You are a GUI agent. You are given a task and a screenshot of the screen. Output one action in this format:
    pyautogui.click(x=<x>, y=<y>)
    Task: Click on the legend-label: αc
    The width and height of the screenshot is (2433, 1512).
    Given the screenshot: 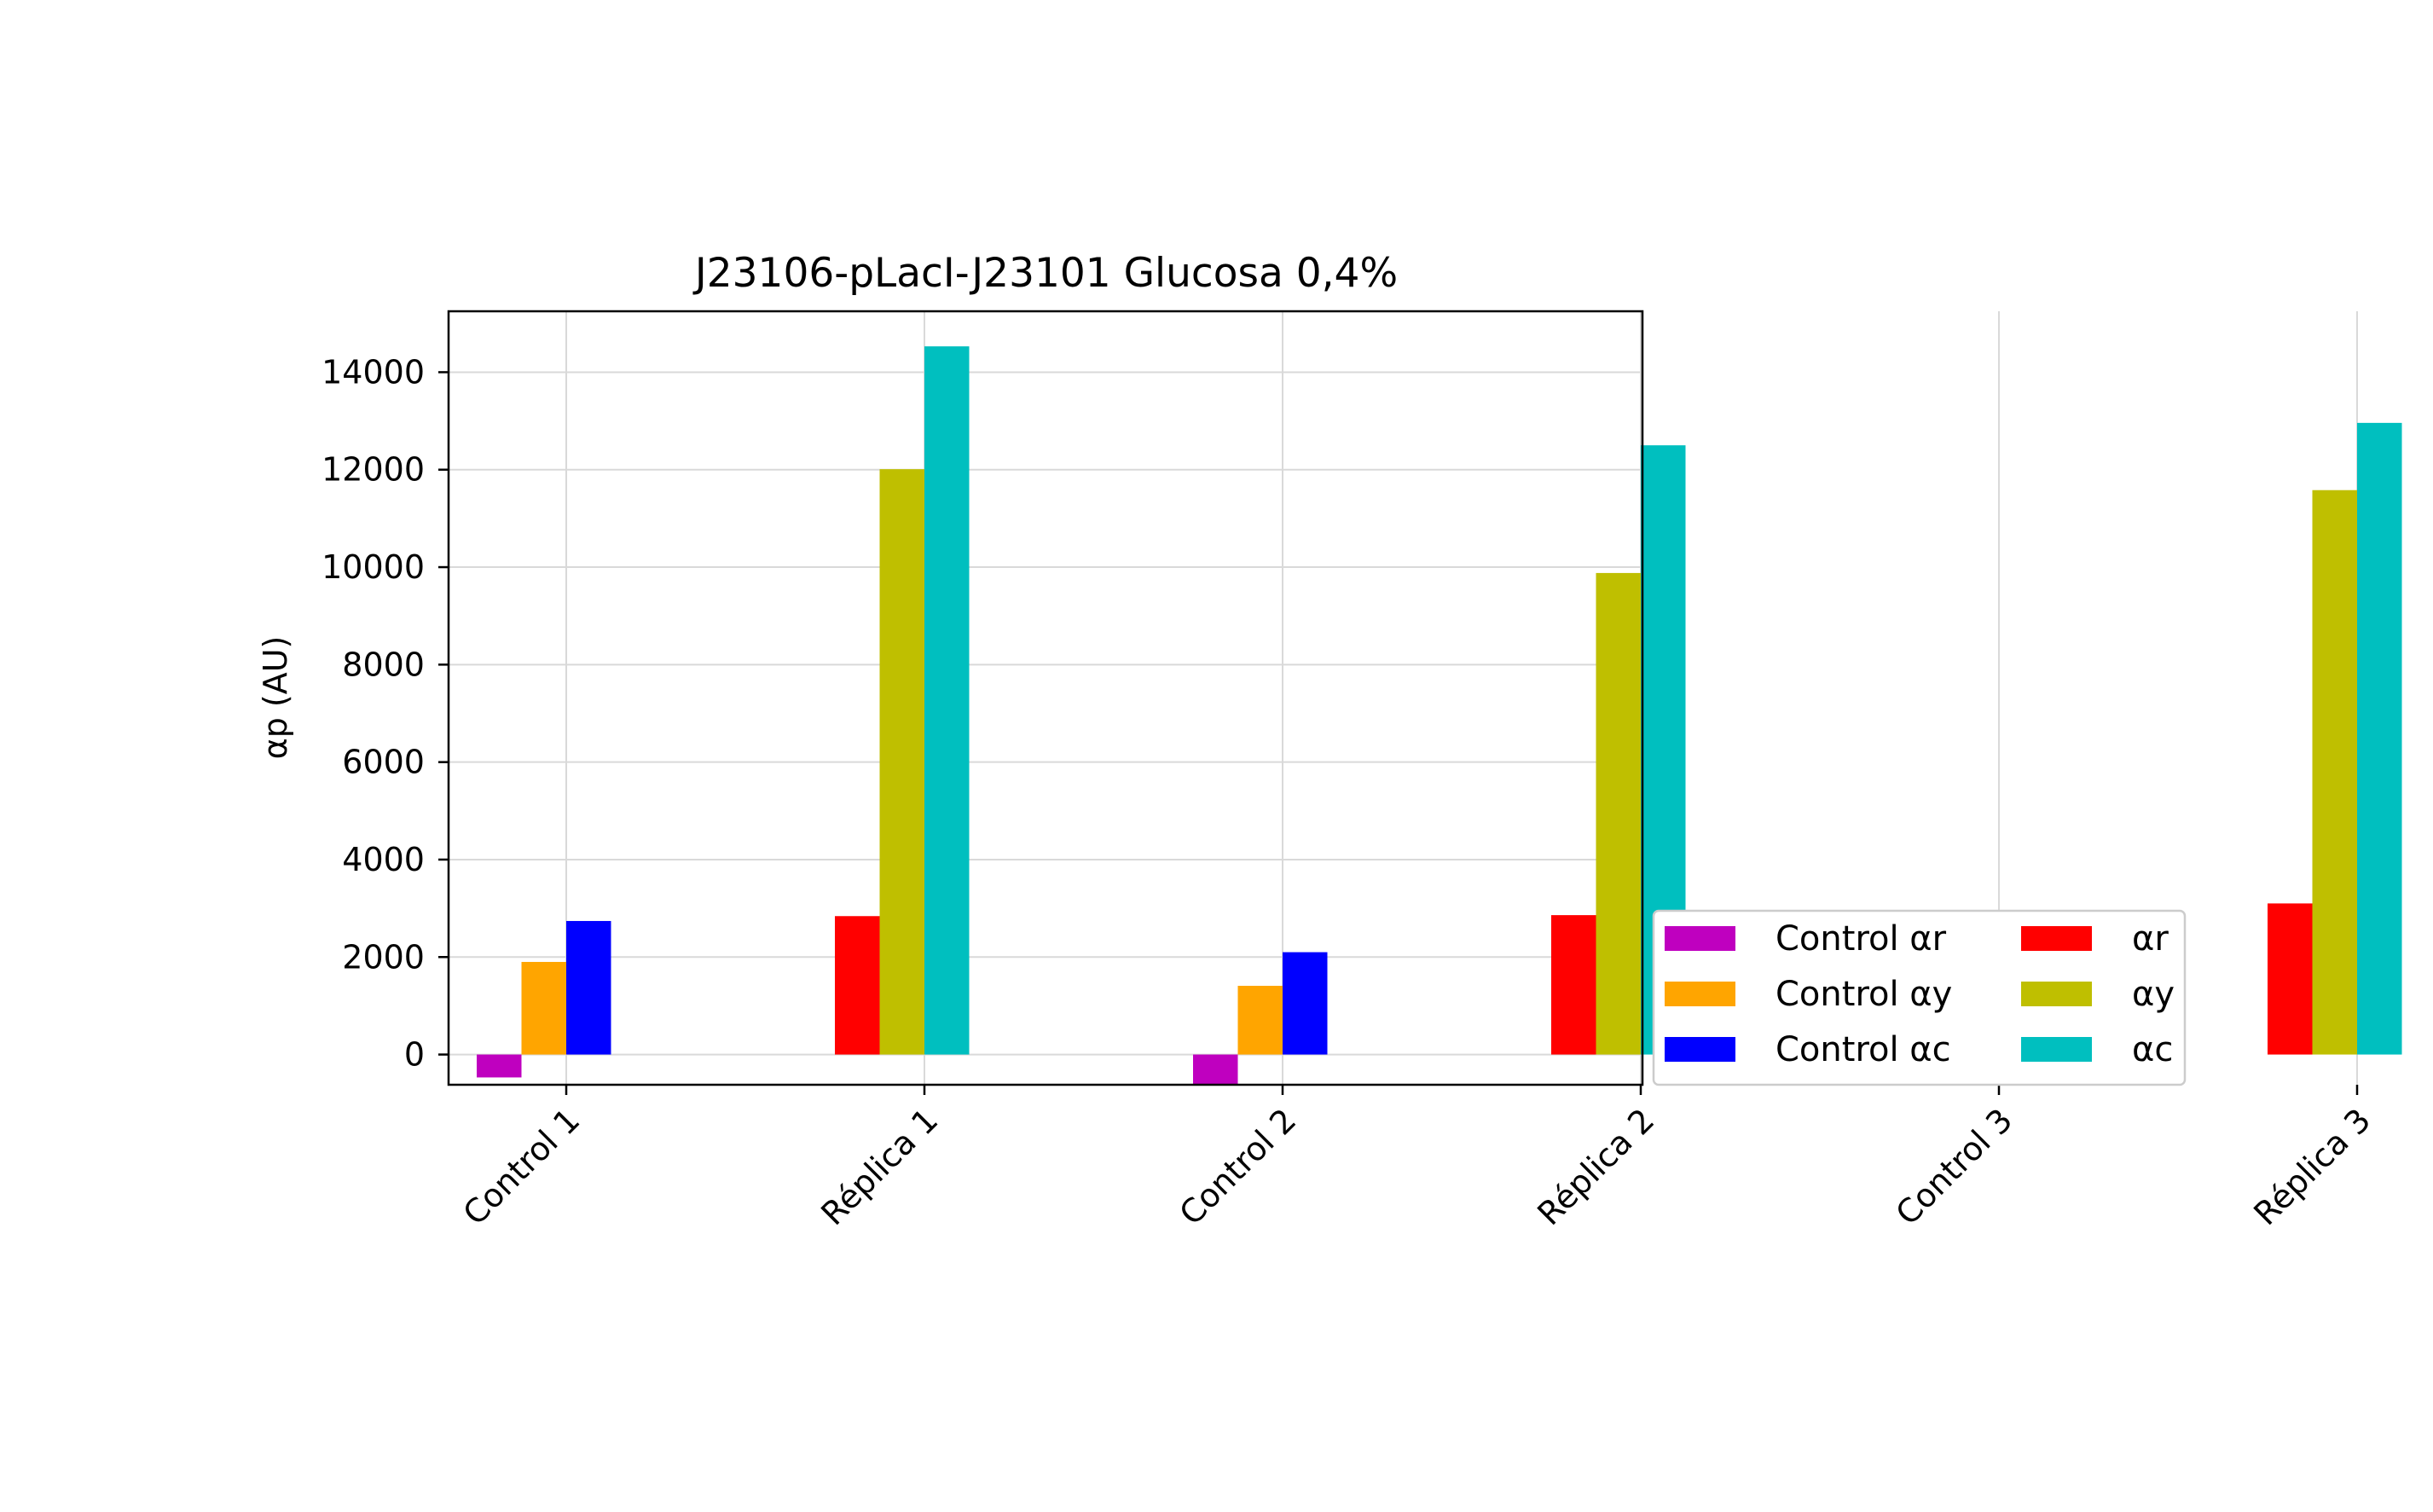 What is the action you would take?
    pyautogui.click(x=2152, y=1049)
    